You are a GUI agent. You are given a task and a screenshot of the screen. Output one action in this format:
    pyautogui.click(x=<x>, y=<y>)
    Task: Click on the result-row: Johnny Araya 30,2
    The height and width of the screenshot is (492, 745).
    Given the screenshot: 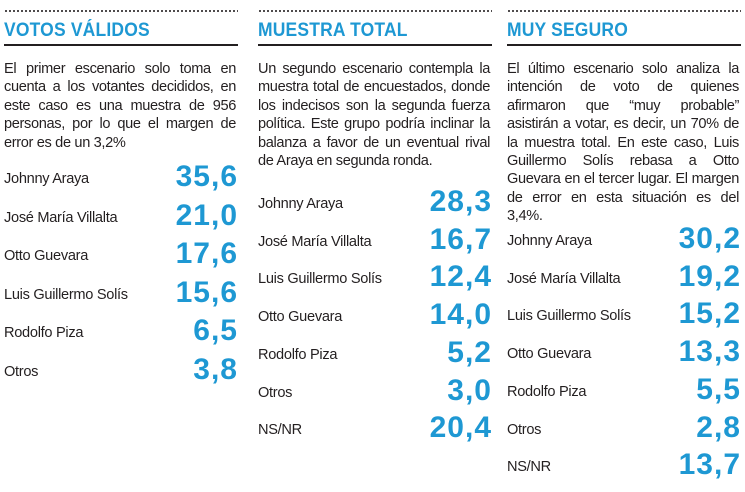 What is the action you would take?
    pyautogui.click(x=624, y=238)
    